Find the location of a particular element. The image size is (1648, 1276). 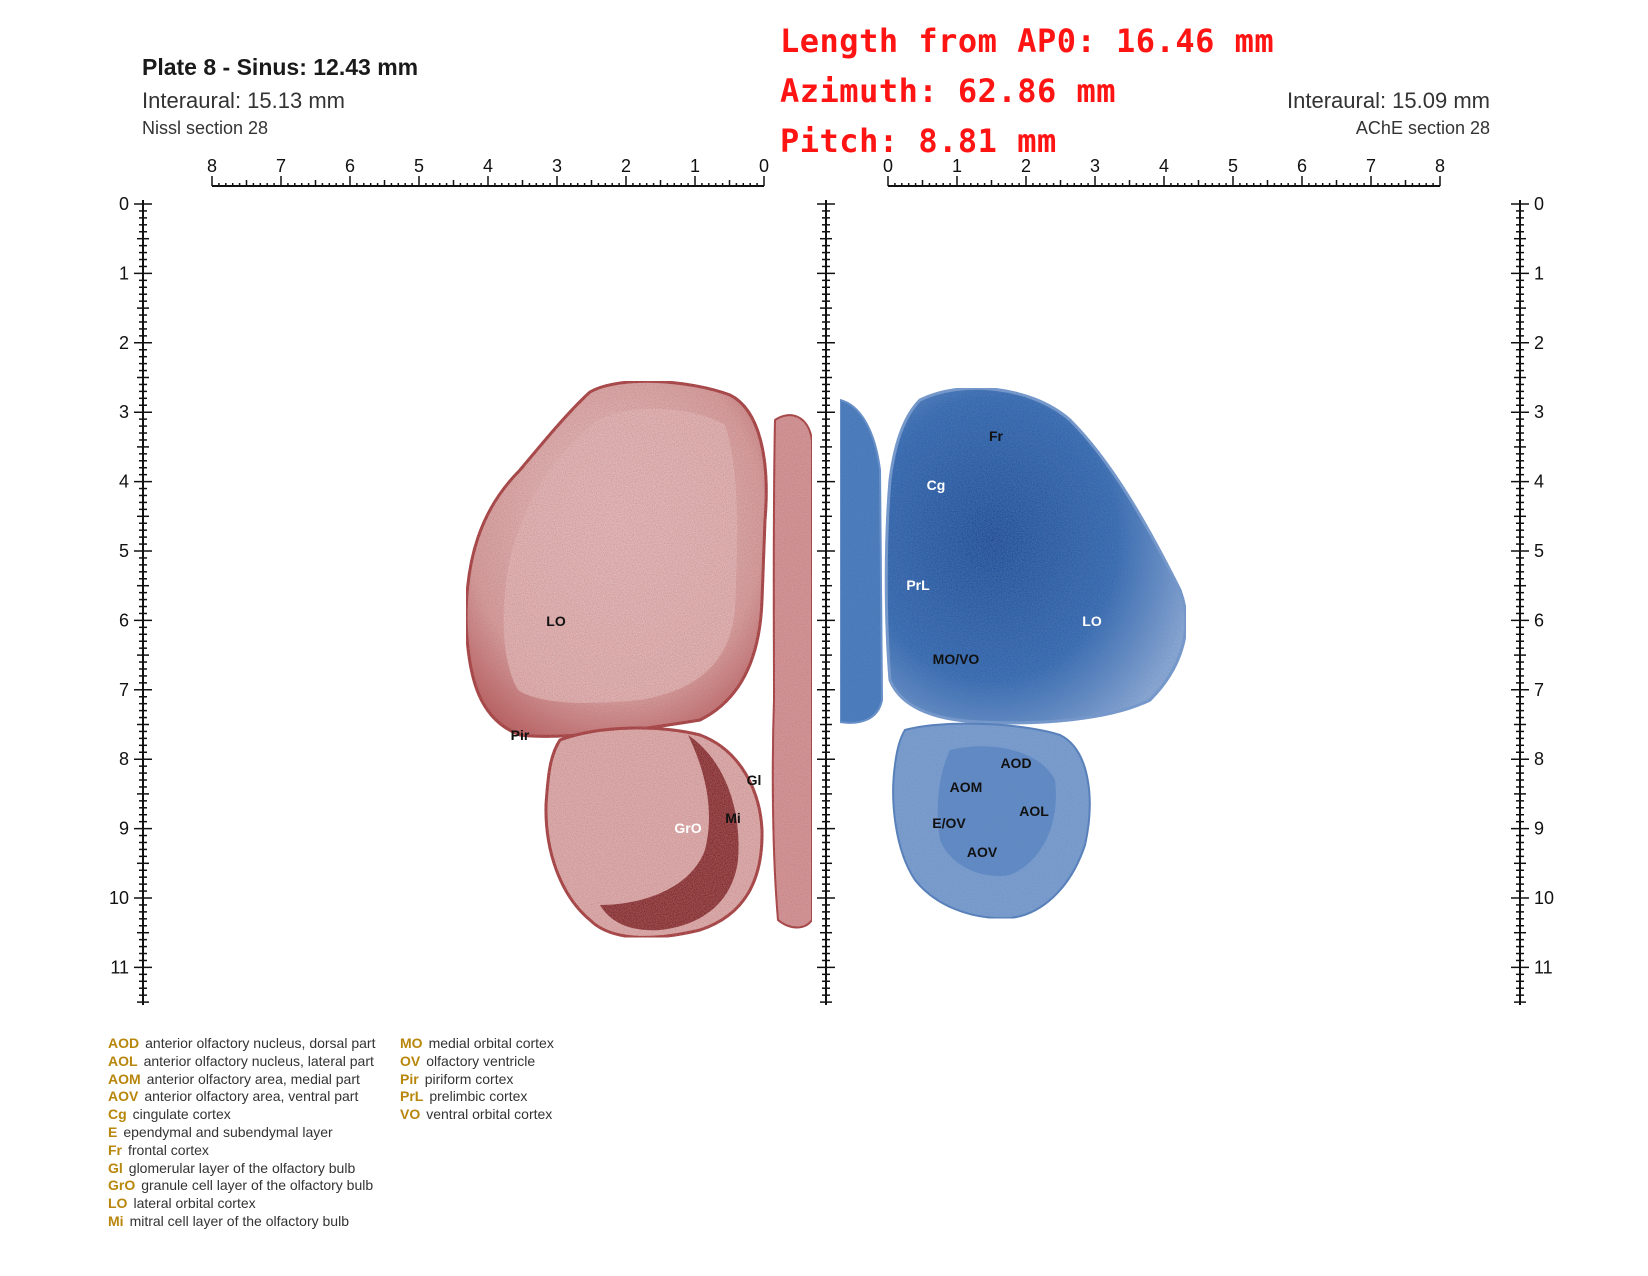

legend-abbreviation: Mi is located at coordinates (116, 1220).